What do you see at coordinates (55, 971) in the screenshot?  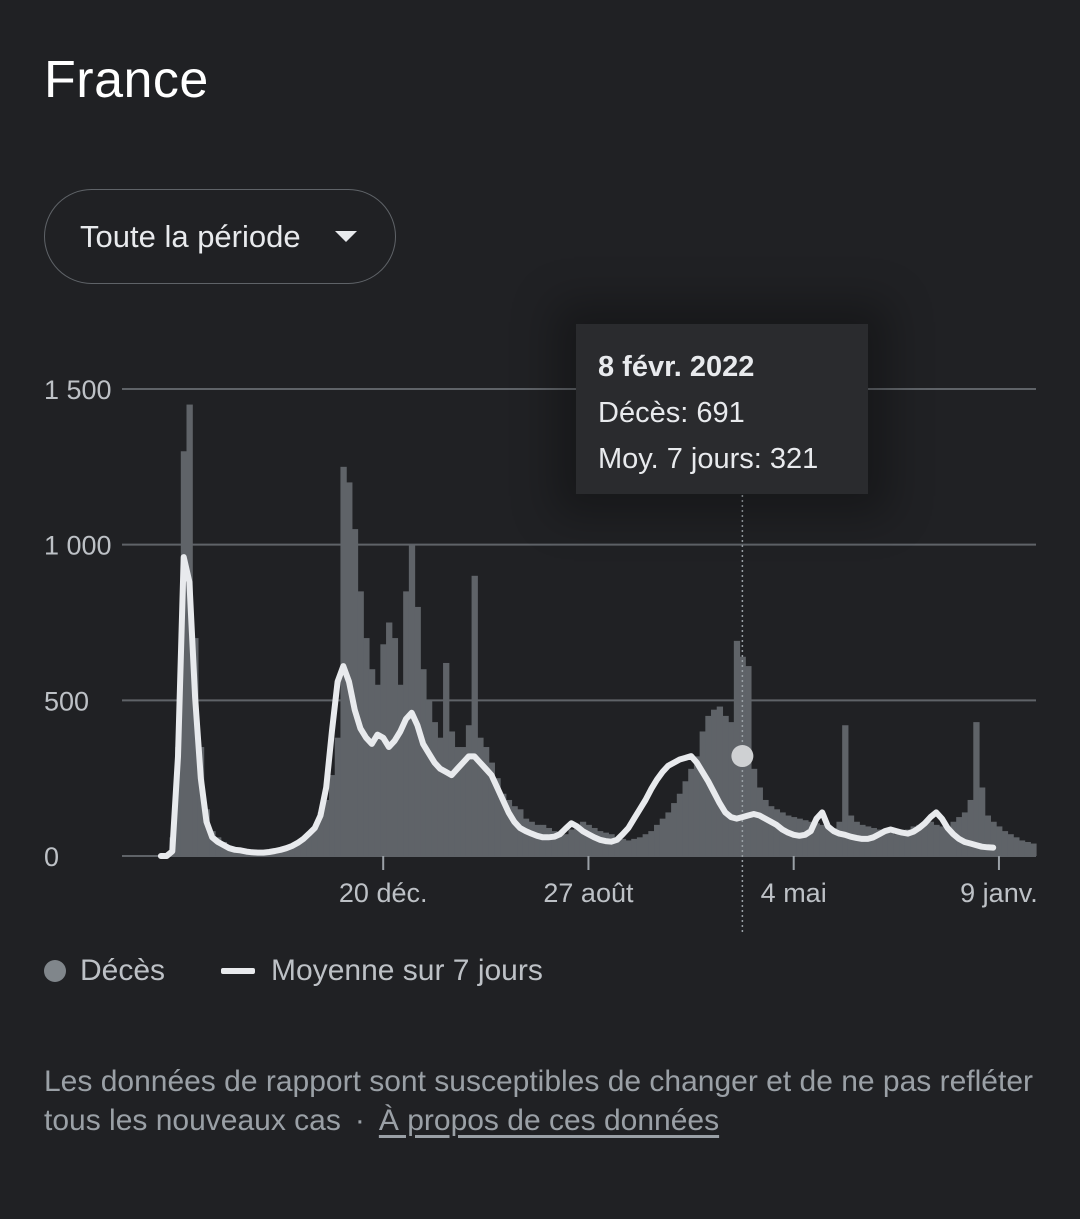 I see `deaths-legend-dot-icon` at bounding box center [55, 971].